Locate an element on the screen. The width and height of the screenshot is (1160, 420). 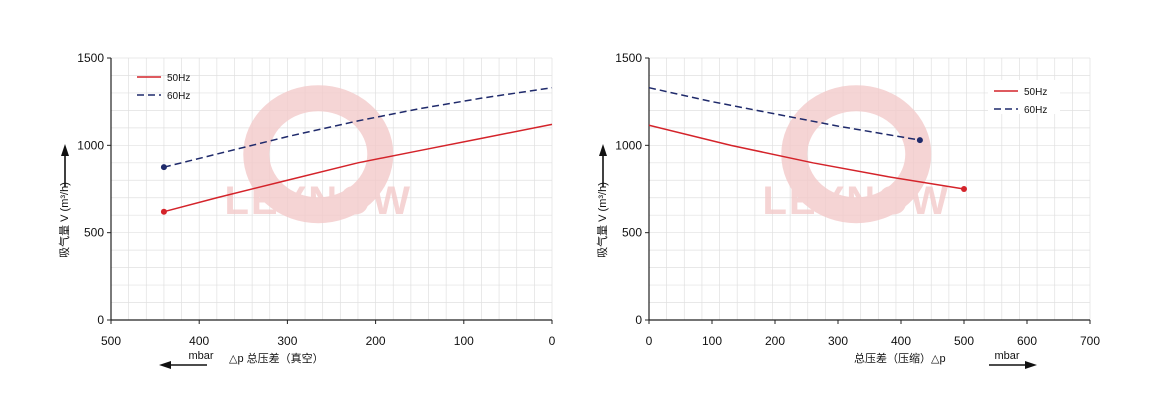
x-tick-label: 600 is located at coordinates (1027, 341).